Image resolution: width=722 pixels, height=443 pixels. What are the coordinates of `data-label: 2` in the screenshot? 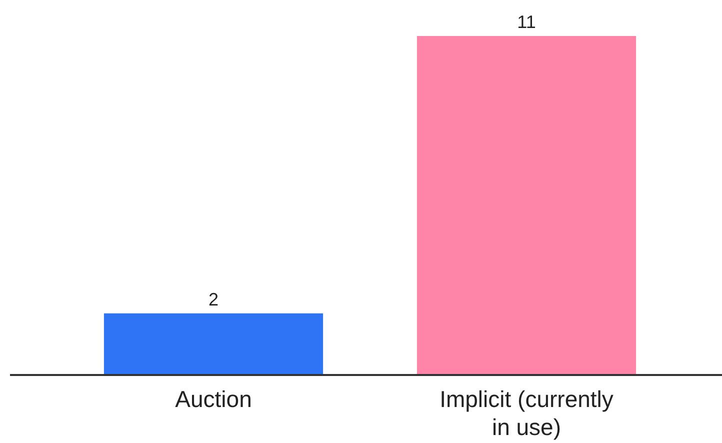 It's located at (213, 299).